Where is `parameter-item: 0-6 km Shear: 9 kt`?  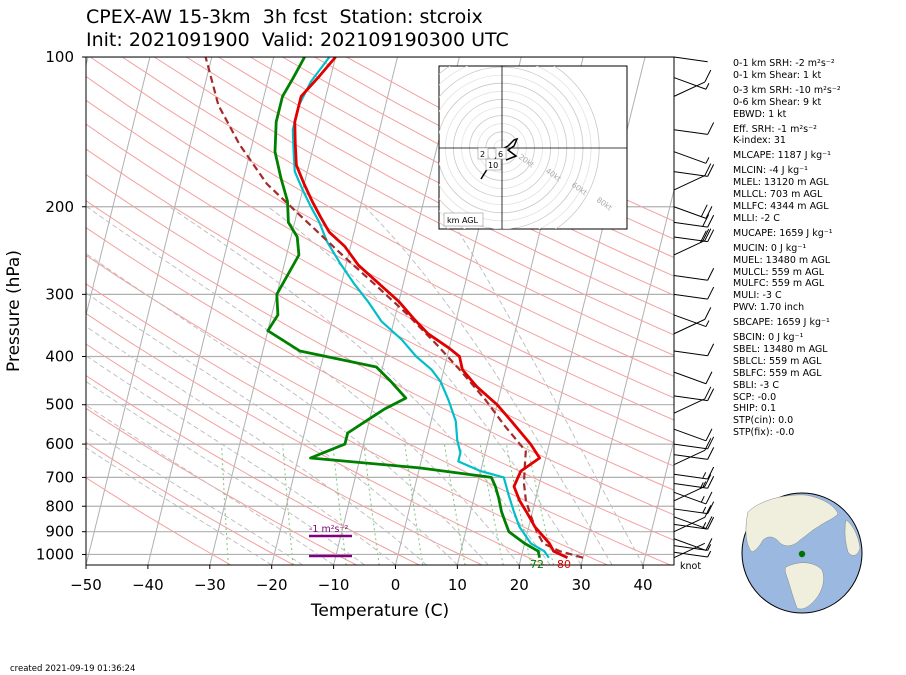
parameter-item: 0-6 km Shear: 9 kt is located at coordinates (777, 102).